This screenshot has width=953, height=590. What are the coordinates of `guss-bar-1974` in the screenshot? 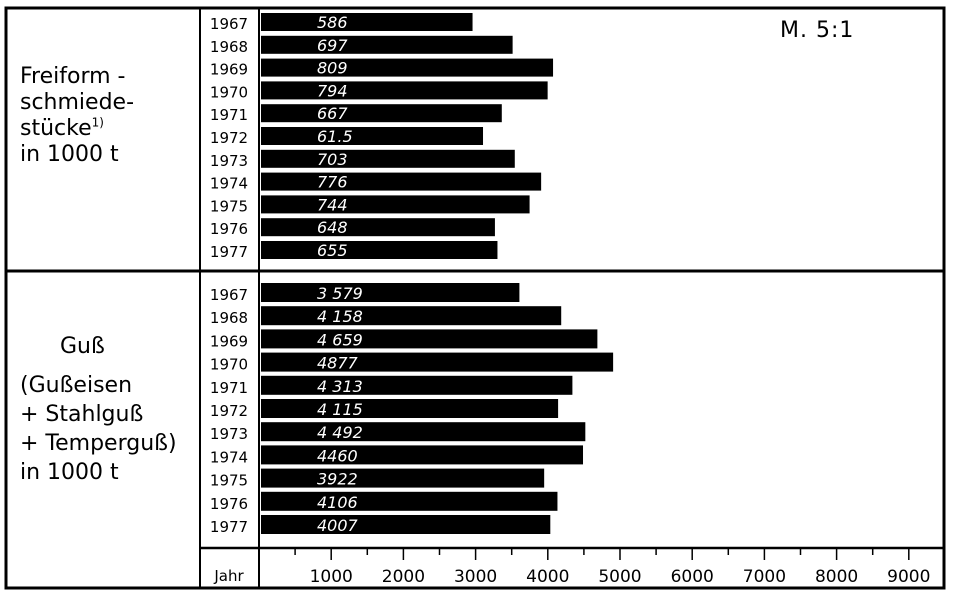 It's located at (422, 455).